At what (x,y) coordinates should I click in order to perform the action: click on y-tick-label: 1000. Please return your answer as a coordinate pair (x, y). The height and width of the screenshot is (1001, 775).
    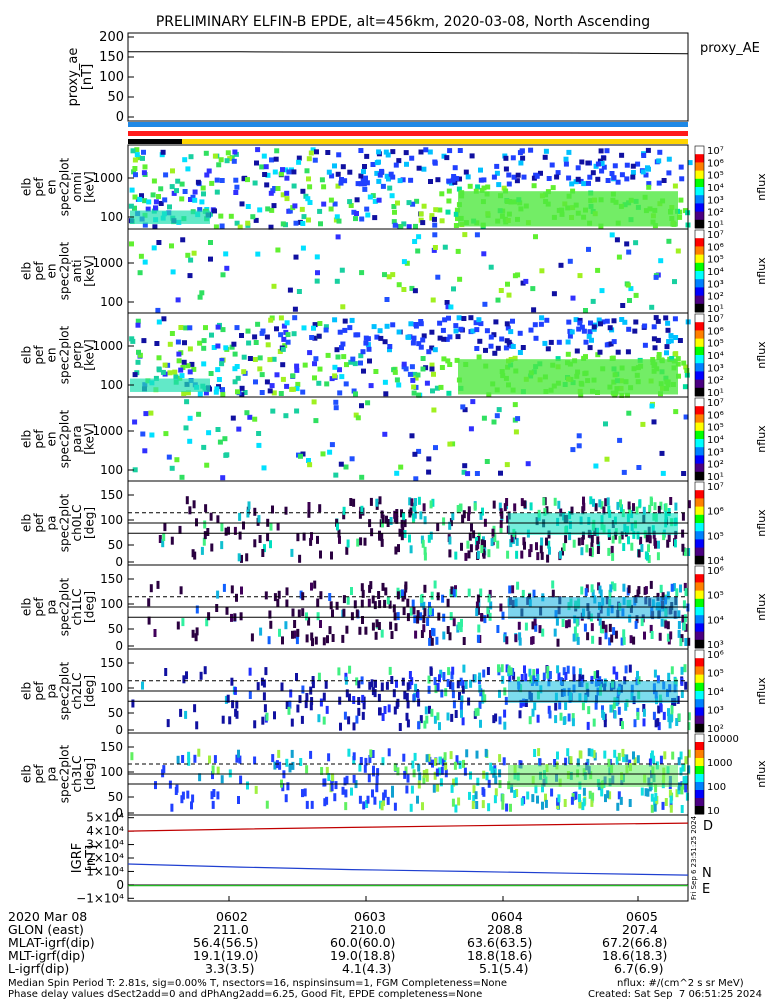
    Looking at the image, I should click on (107, 346).